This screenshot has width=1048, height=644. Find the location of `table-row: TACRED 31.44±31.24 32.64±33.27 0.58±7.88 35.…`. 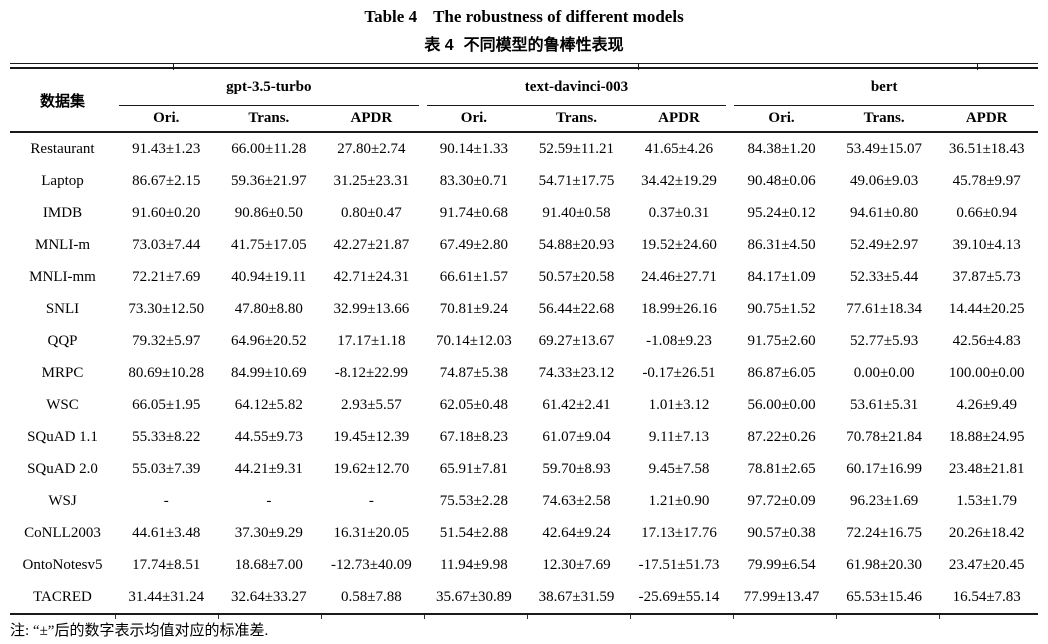

table-row: TACRED 31.44±31.24 32.64±33.27 0.58±7.88 35.… is located at coordinates (524, 597).